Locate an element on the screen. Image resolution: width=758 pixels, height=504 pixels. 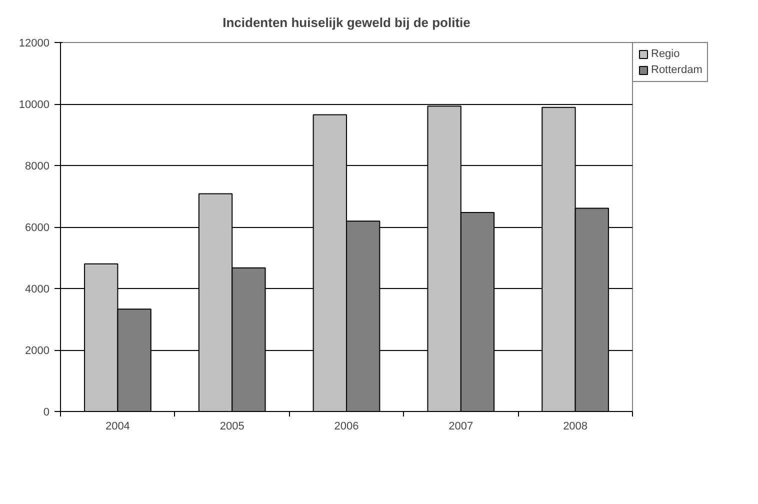
legend-label: Regio is located at coordinates (666, 54).